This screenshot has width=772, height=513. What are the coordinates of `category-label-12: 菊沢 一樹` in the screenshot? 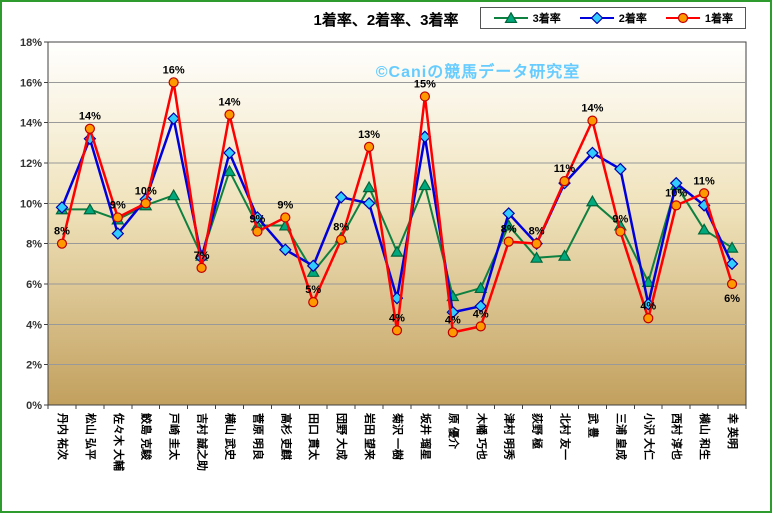 It's located at (398, 436).